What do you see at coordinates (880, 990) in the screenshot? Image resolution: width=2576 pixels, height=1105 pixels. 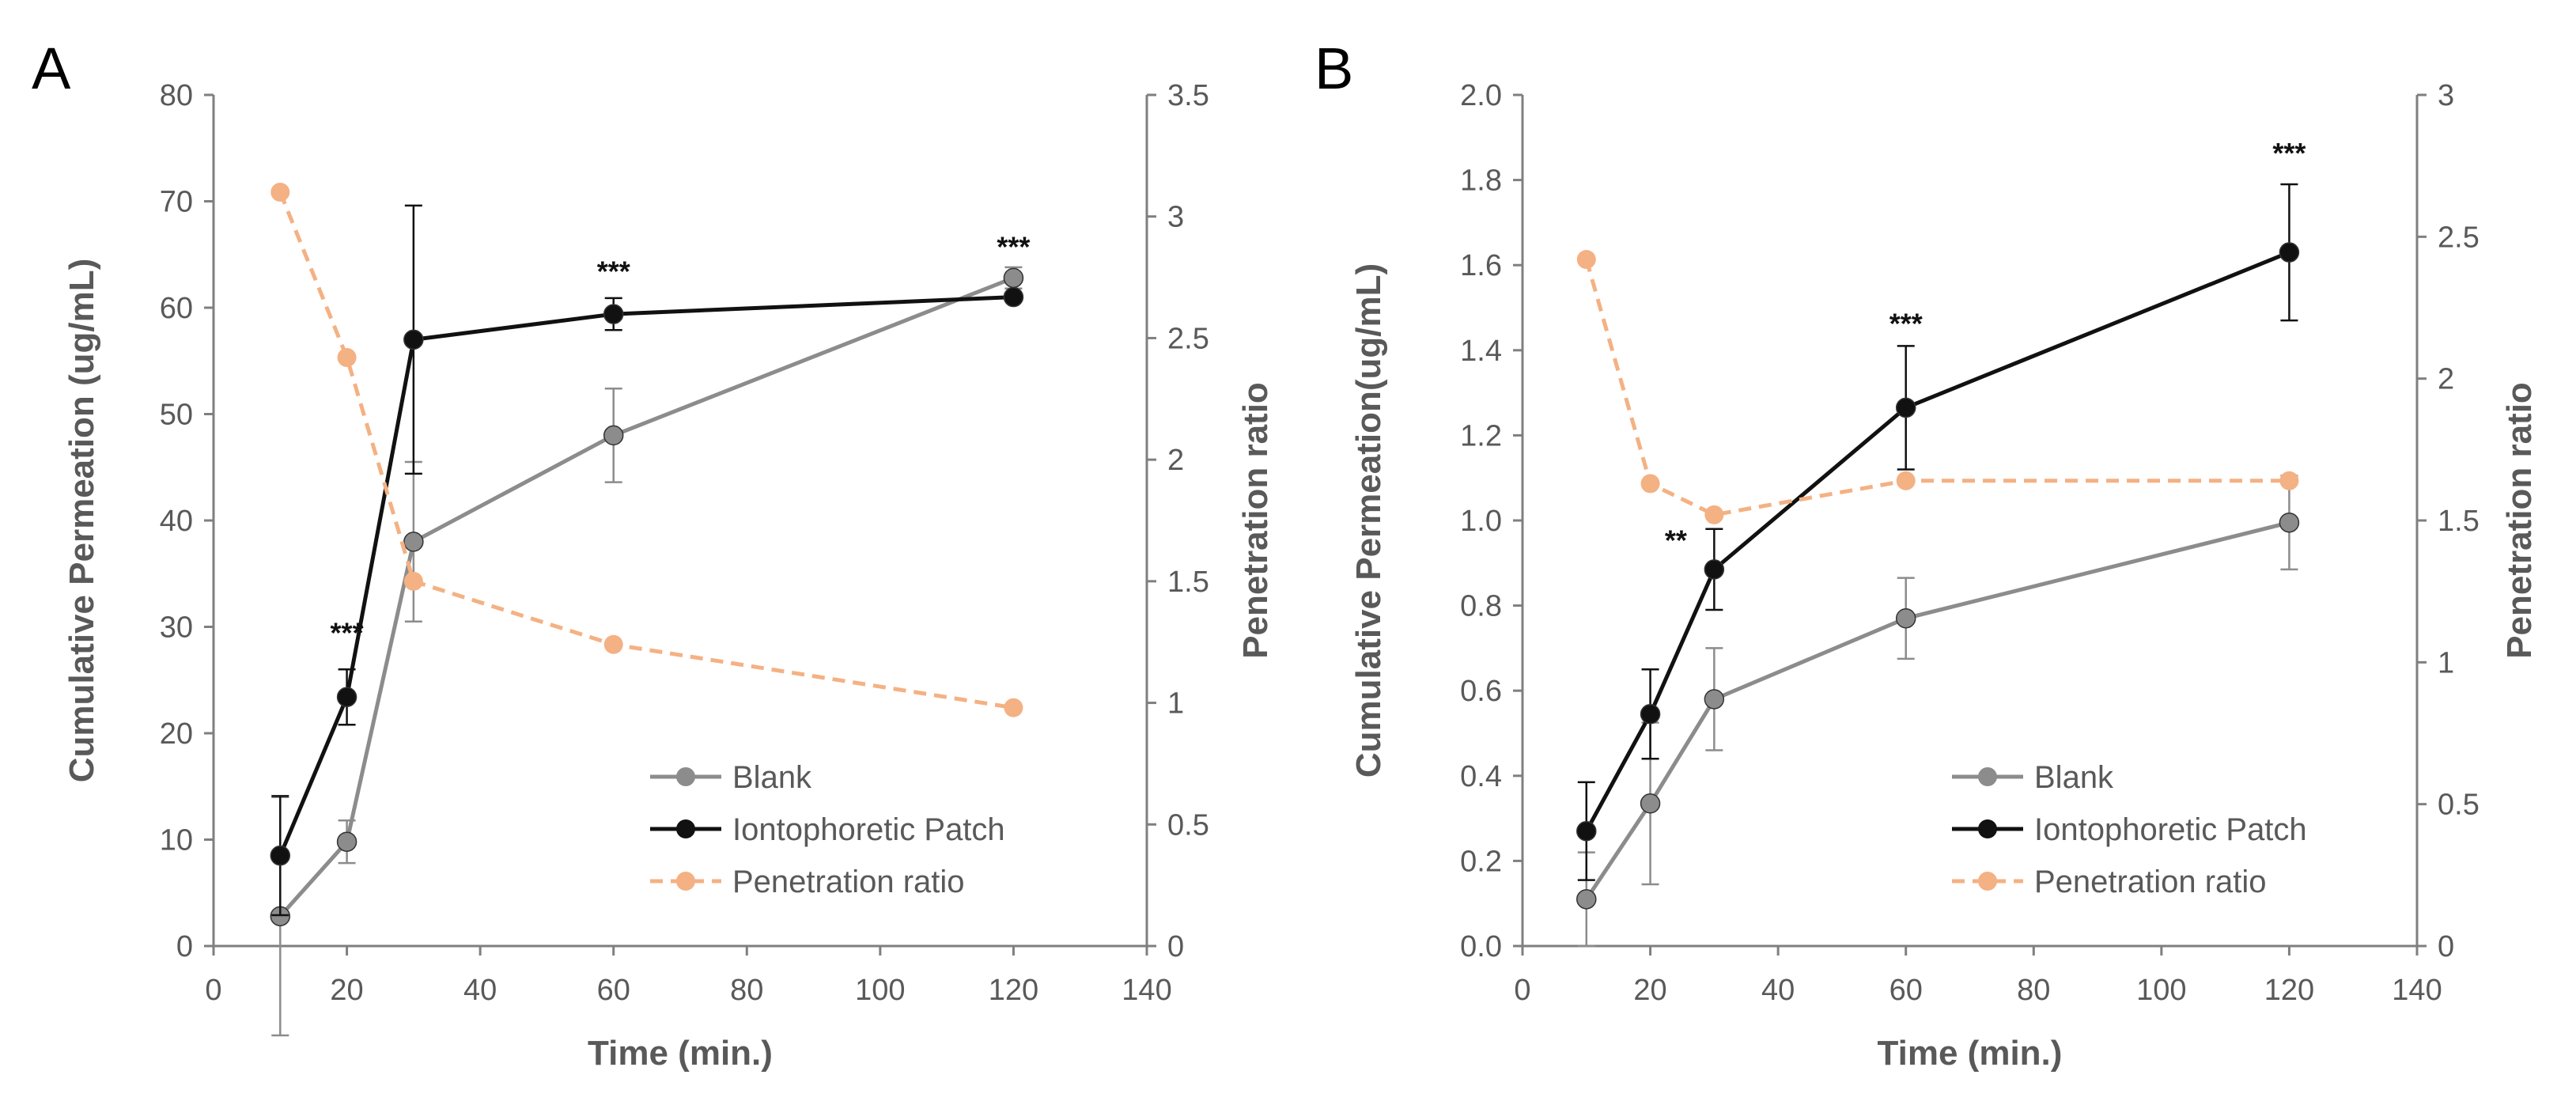 I see `x-tick-label: 100` at bounding box center [880, 990].